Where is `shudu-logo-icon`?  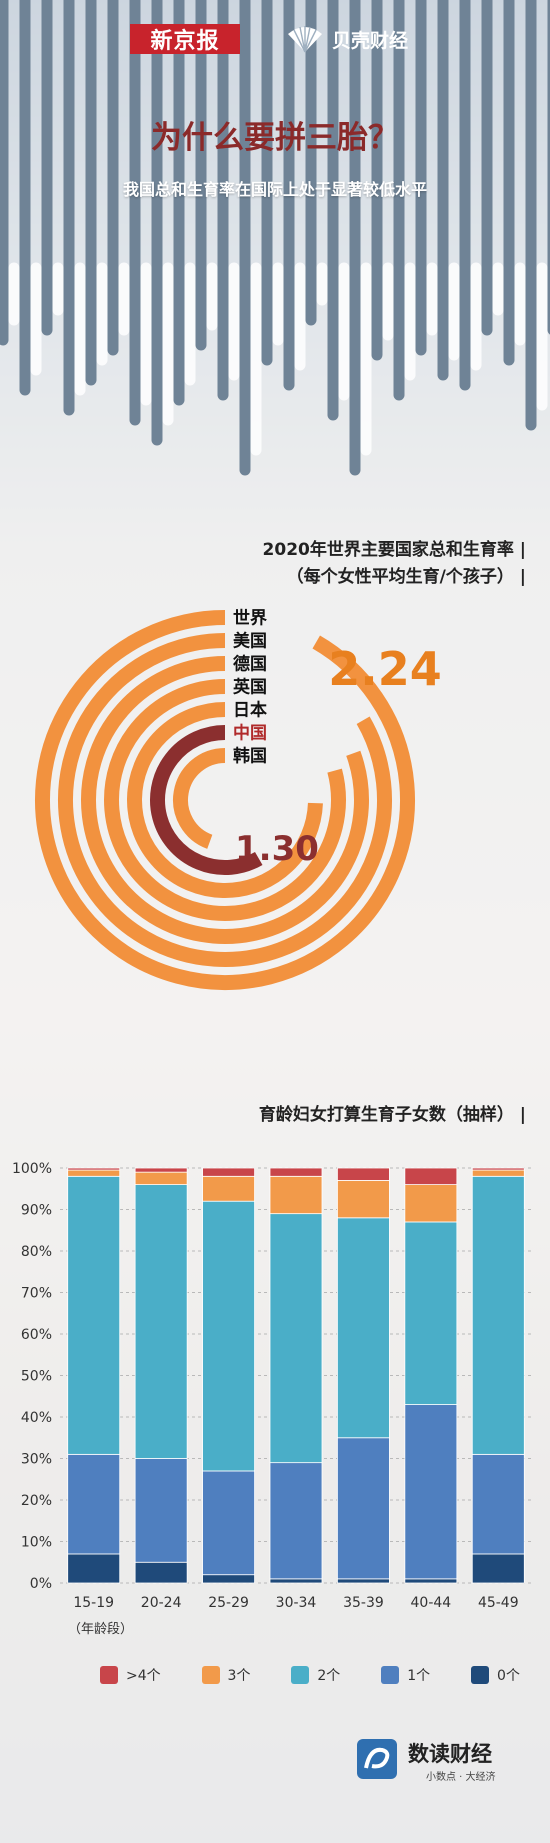 shudu-logo-icon is located at coordinates (377, 1759).